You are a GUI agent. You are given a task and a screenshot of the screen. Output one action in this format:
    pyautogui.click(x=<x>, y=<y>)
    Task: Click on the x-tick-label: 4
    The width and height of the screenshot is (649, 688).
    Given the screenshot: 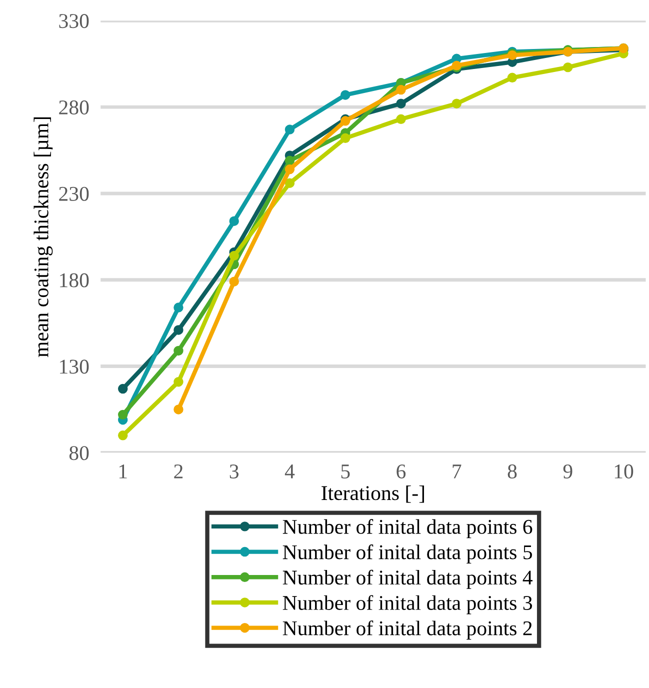 What is the action you would take?
    pyautogui.click(x=289, y=471)
    